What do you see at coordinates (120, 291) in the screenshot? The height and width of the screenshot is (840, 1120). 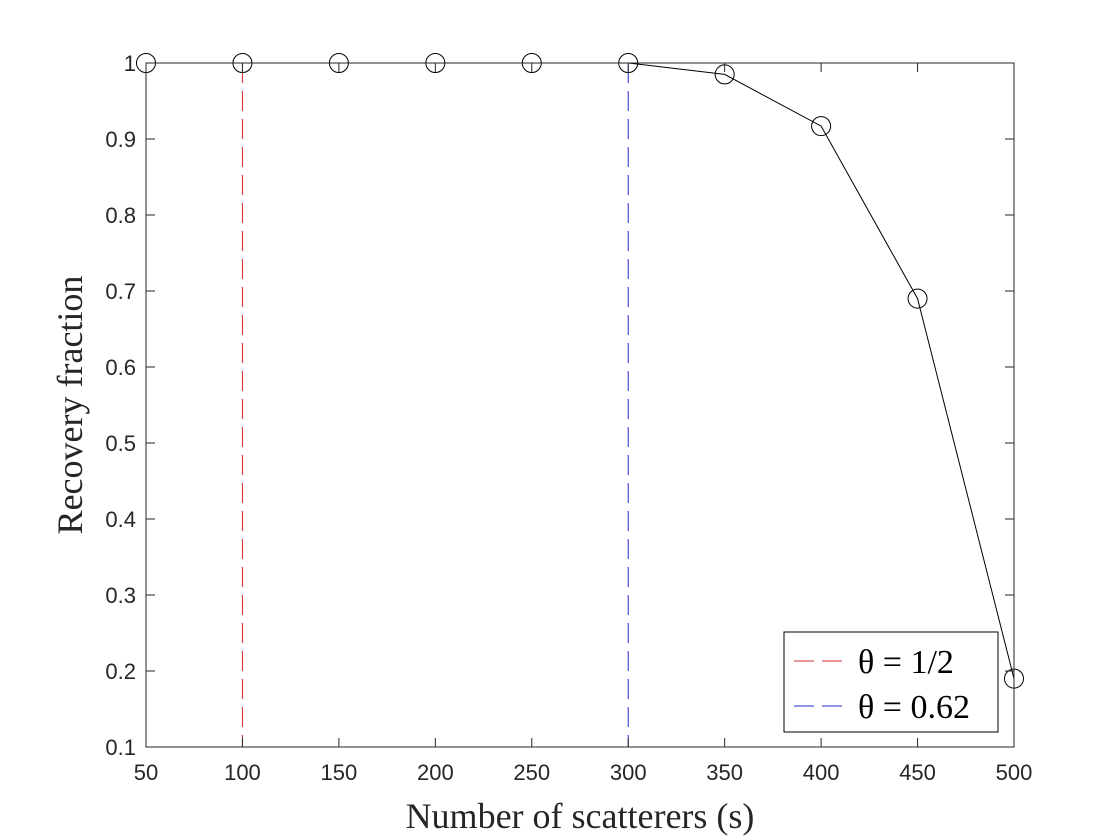 I see `y-tick-label: 0.7` at bounding box center [120, 291].